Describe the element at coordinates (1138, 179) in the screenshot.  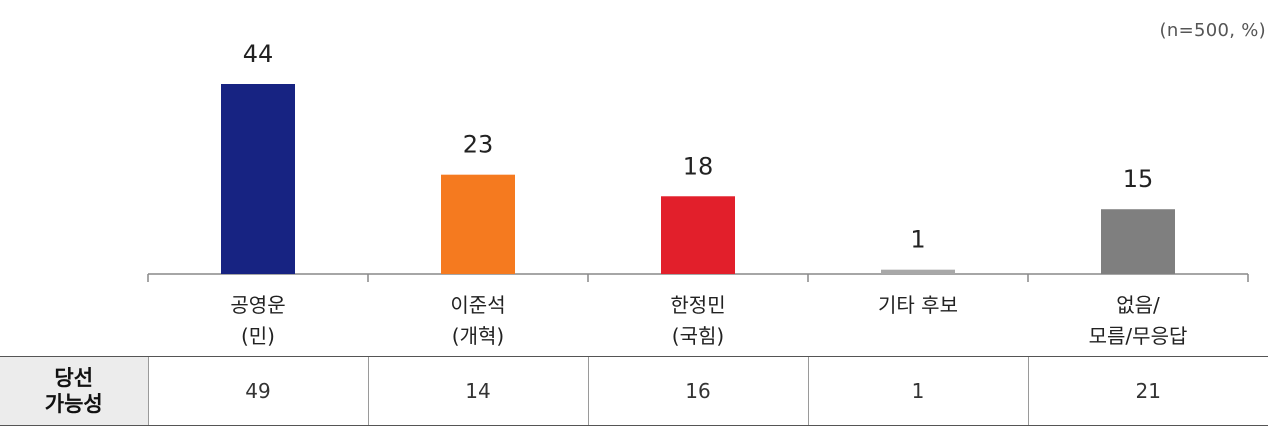
I see `bar-value-label: 15` at that location.